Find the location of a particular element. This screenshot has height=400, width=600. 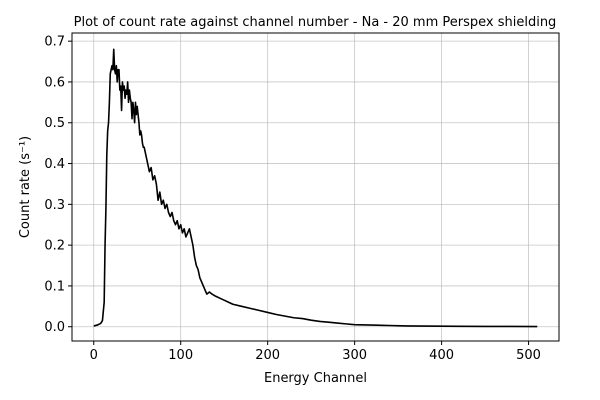

y-ticks: 0.0 0.1 0.2 0.3 0.4 0.5 0.6 0.7 is located at coordinates (58, 185).